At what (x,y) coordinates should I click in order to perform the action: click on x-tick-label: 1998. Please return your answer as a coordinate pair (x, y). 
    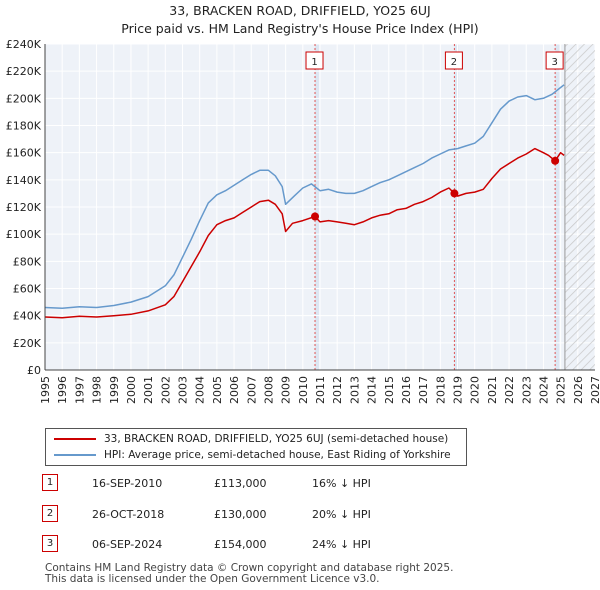
    Looking at the image, I should click on (97, 390).